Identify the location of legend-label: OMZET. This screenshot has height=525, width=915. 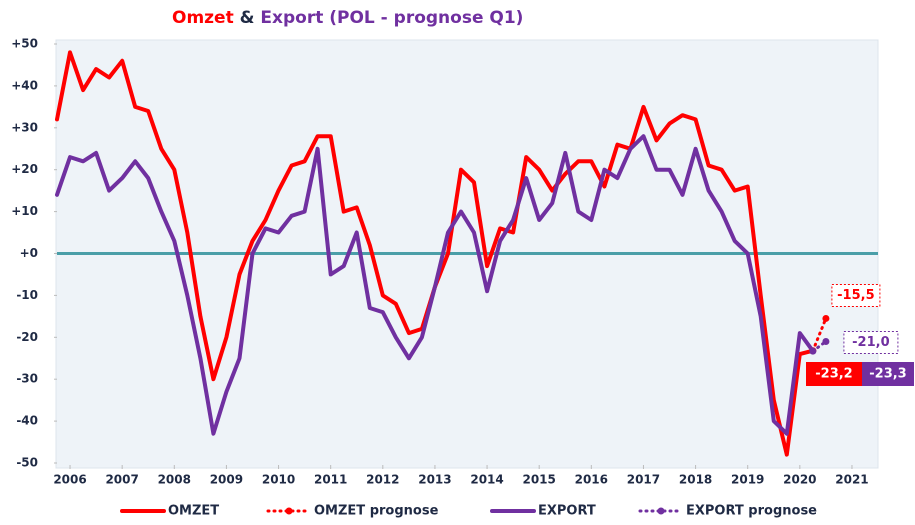
(193, 511).